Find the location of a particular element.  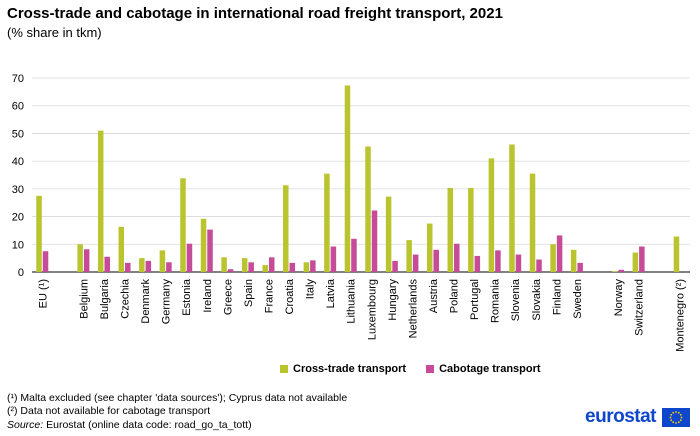

x-tick-label: Czechia is located at coordinates (126, 298).